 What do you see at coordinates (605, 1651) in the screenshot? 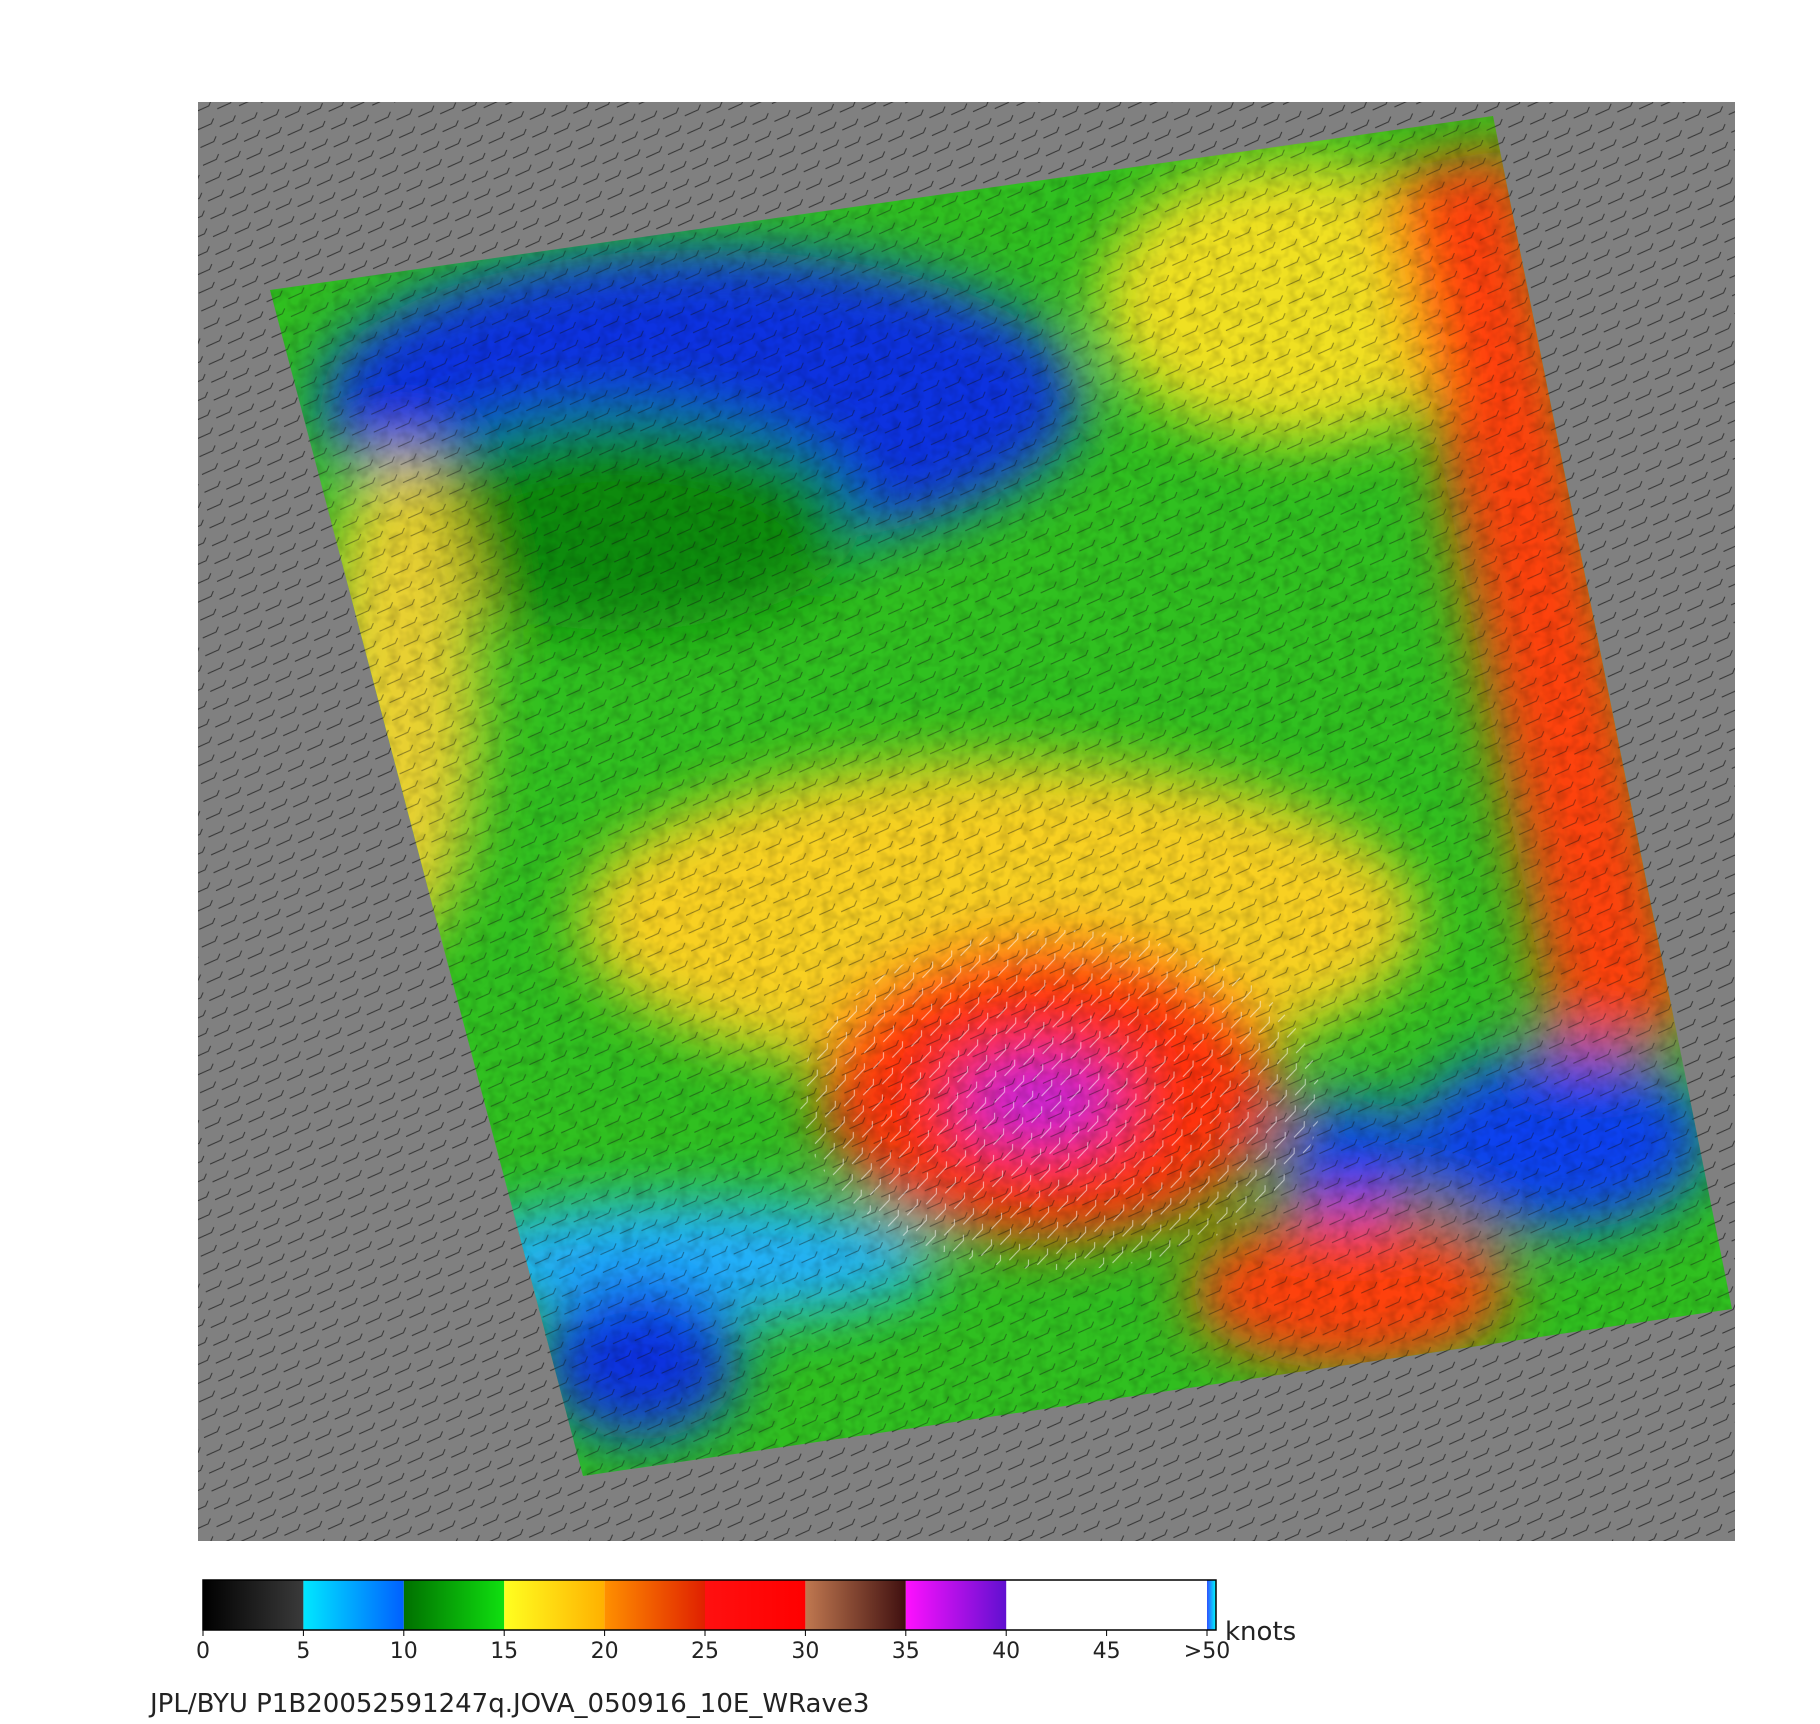
I see `colorbar-tick-label: 20` at bounding box center [605, 1651].